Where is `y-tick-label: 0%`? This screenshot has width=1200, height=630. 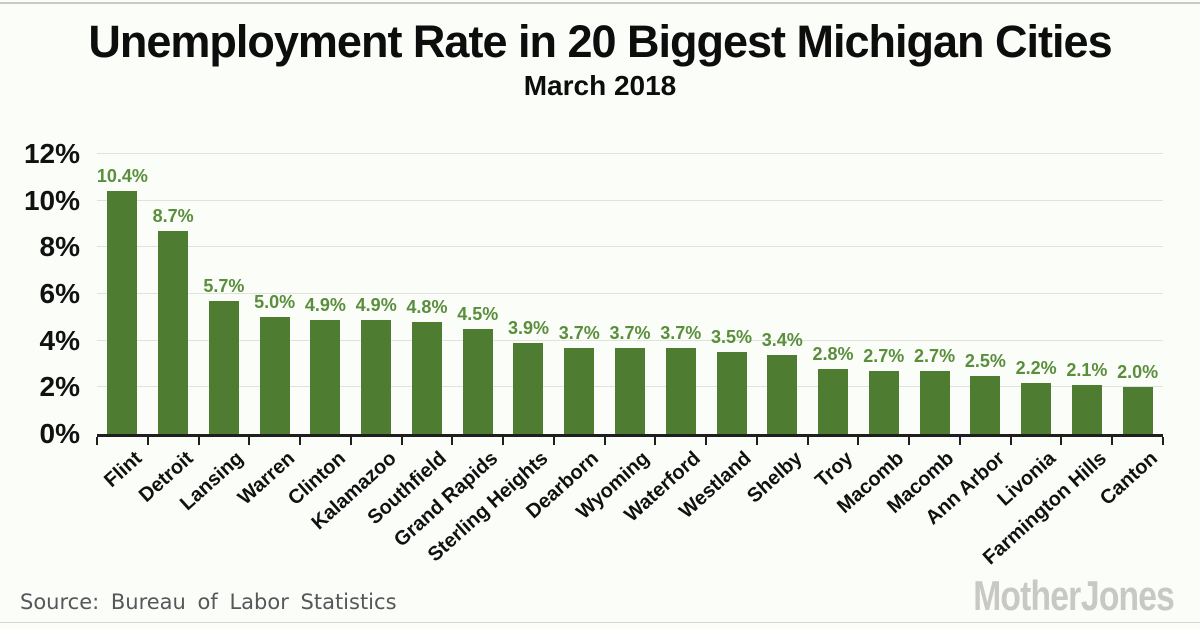 y-tick-label: 0% is located at coordinates (59, 433).